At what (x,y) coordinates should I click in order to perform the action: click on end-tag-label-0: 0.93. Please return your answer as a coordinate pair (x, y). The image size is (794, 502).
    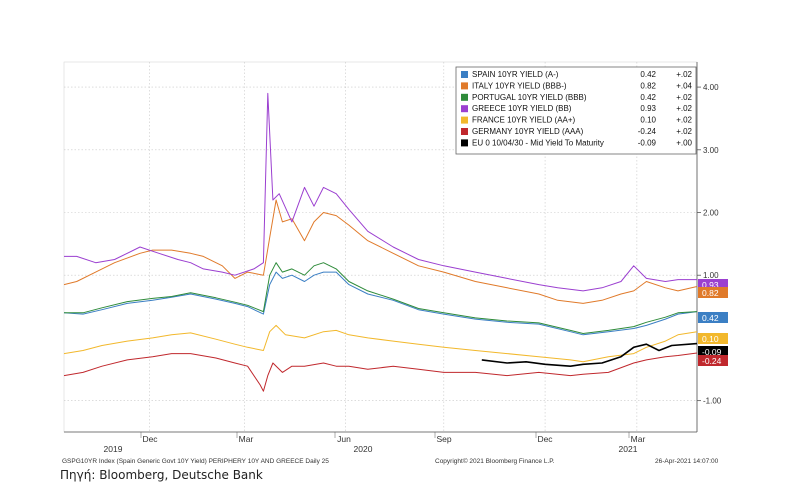
    Looking at the image, I should click on (710, 285).